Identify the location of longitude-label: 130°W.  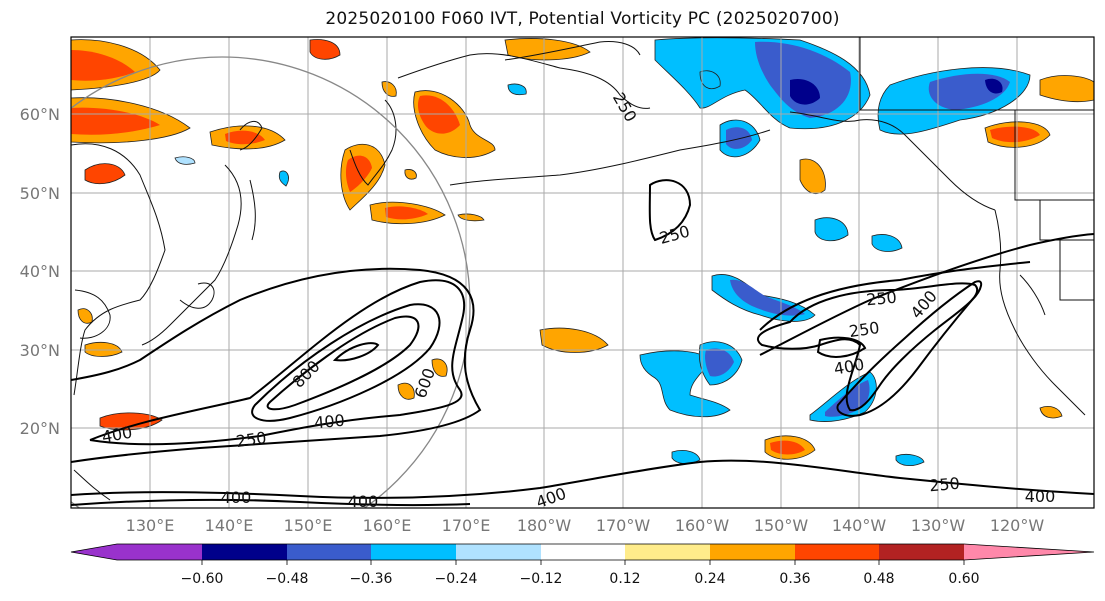
(938, 525).